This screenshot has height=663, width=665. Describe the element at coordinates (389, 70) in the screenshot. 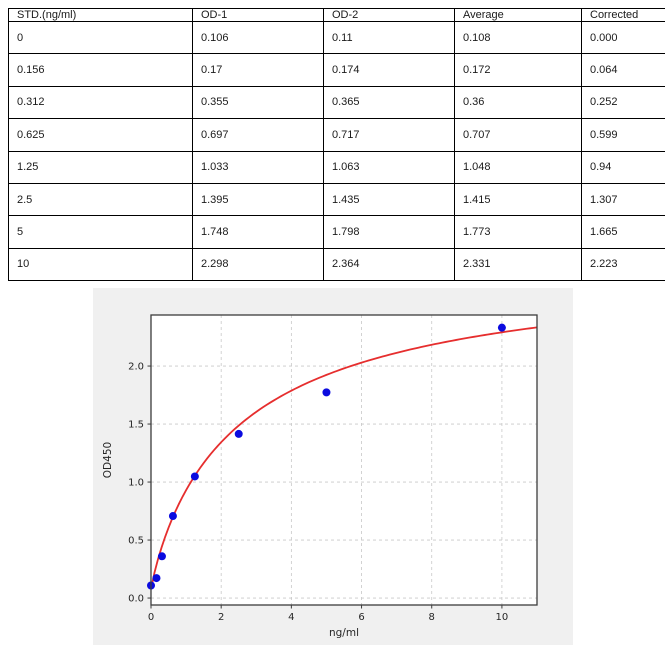

I see `table-cell: 0.174` at that location.